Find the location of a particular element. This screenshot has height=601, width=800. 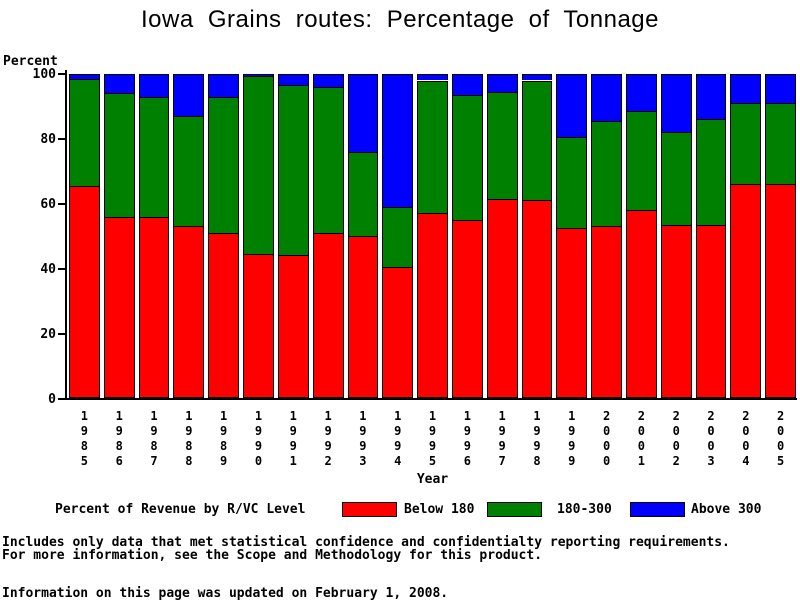

bar-1995 is located at coordinates (432, 236).